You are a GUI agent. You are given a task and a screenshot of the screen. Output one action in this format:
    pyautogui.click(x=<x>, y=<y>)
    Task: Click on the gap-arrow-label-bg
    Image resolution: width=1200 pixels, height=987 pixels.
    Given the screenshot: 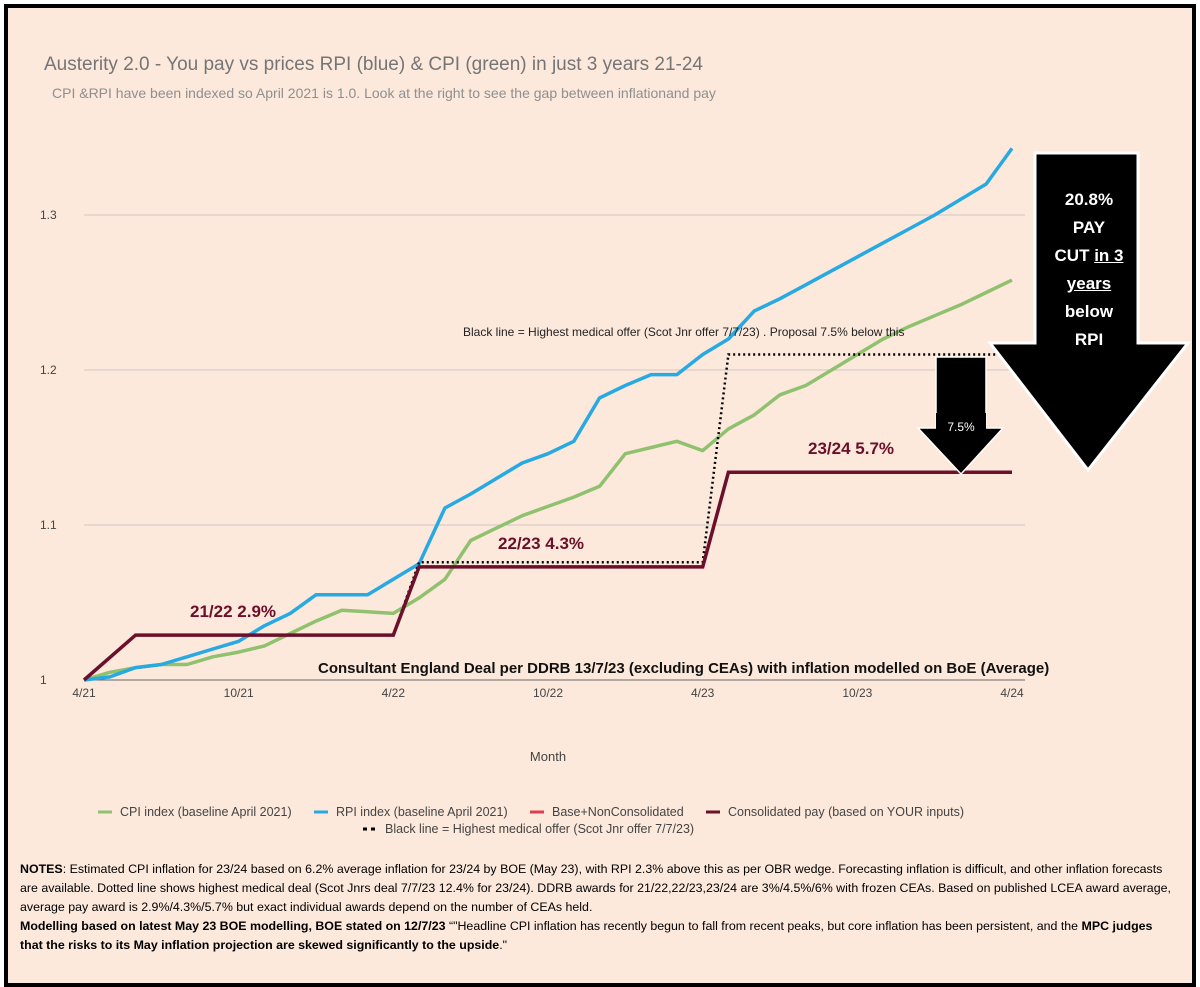 What is the action you would take?
    pyautogui.click(x=961, y=424)
    